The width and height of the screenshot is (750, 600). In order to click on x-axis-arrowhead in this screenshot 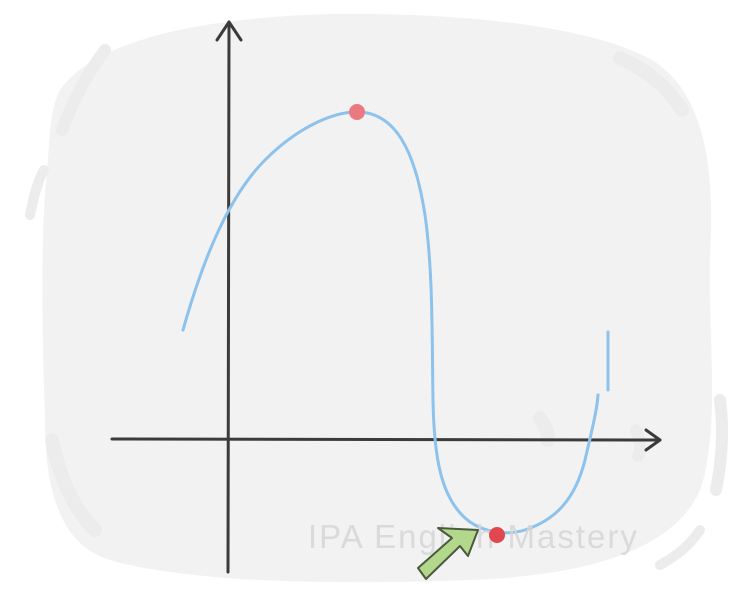, I will do `click(653, 440)`.